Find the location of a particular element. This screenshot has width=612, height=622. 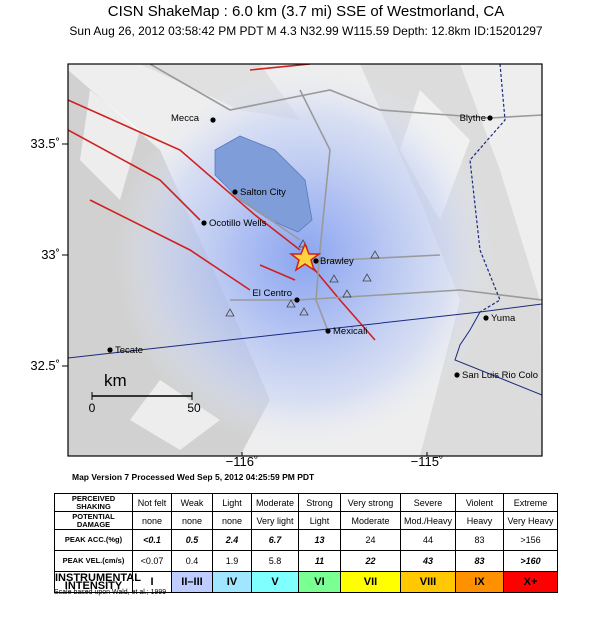

table-cell: Weak is located at coordinates (192, 502).